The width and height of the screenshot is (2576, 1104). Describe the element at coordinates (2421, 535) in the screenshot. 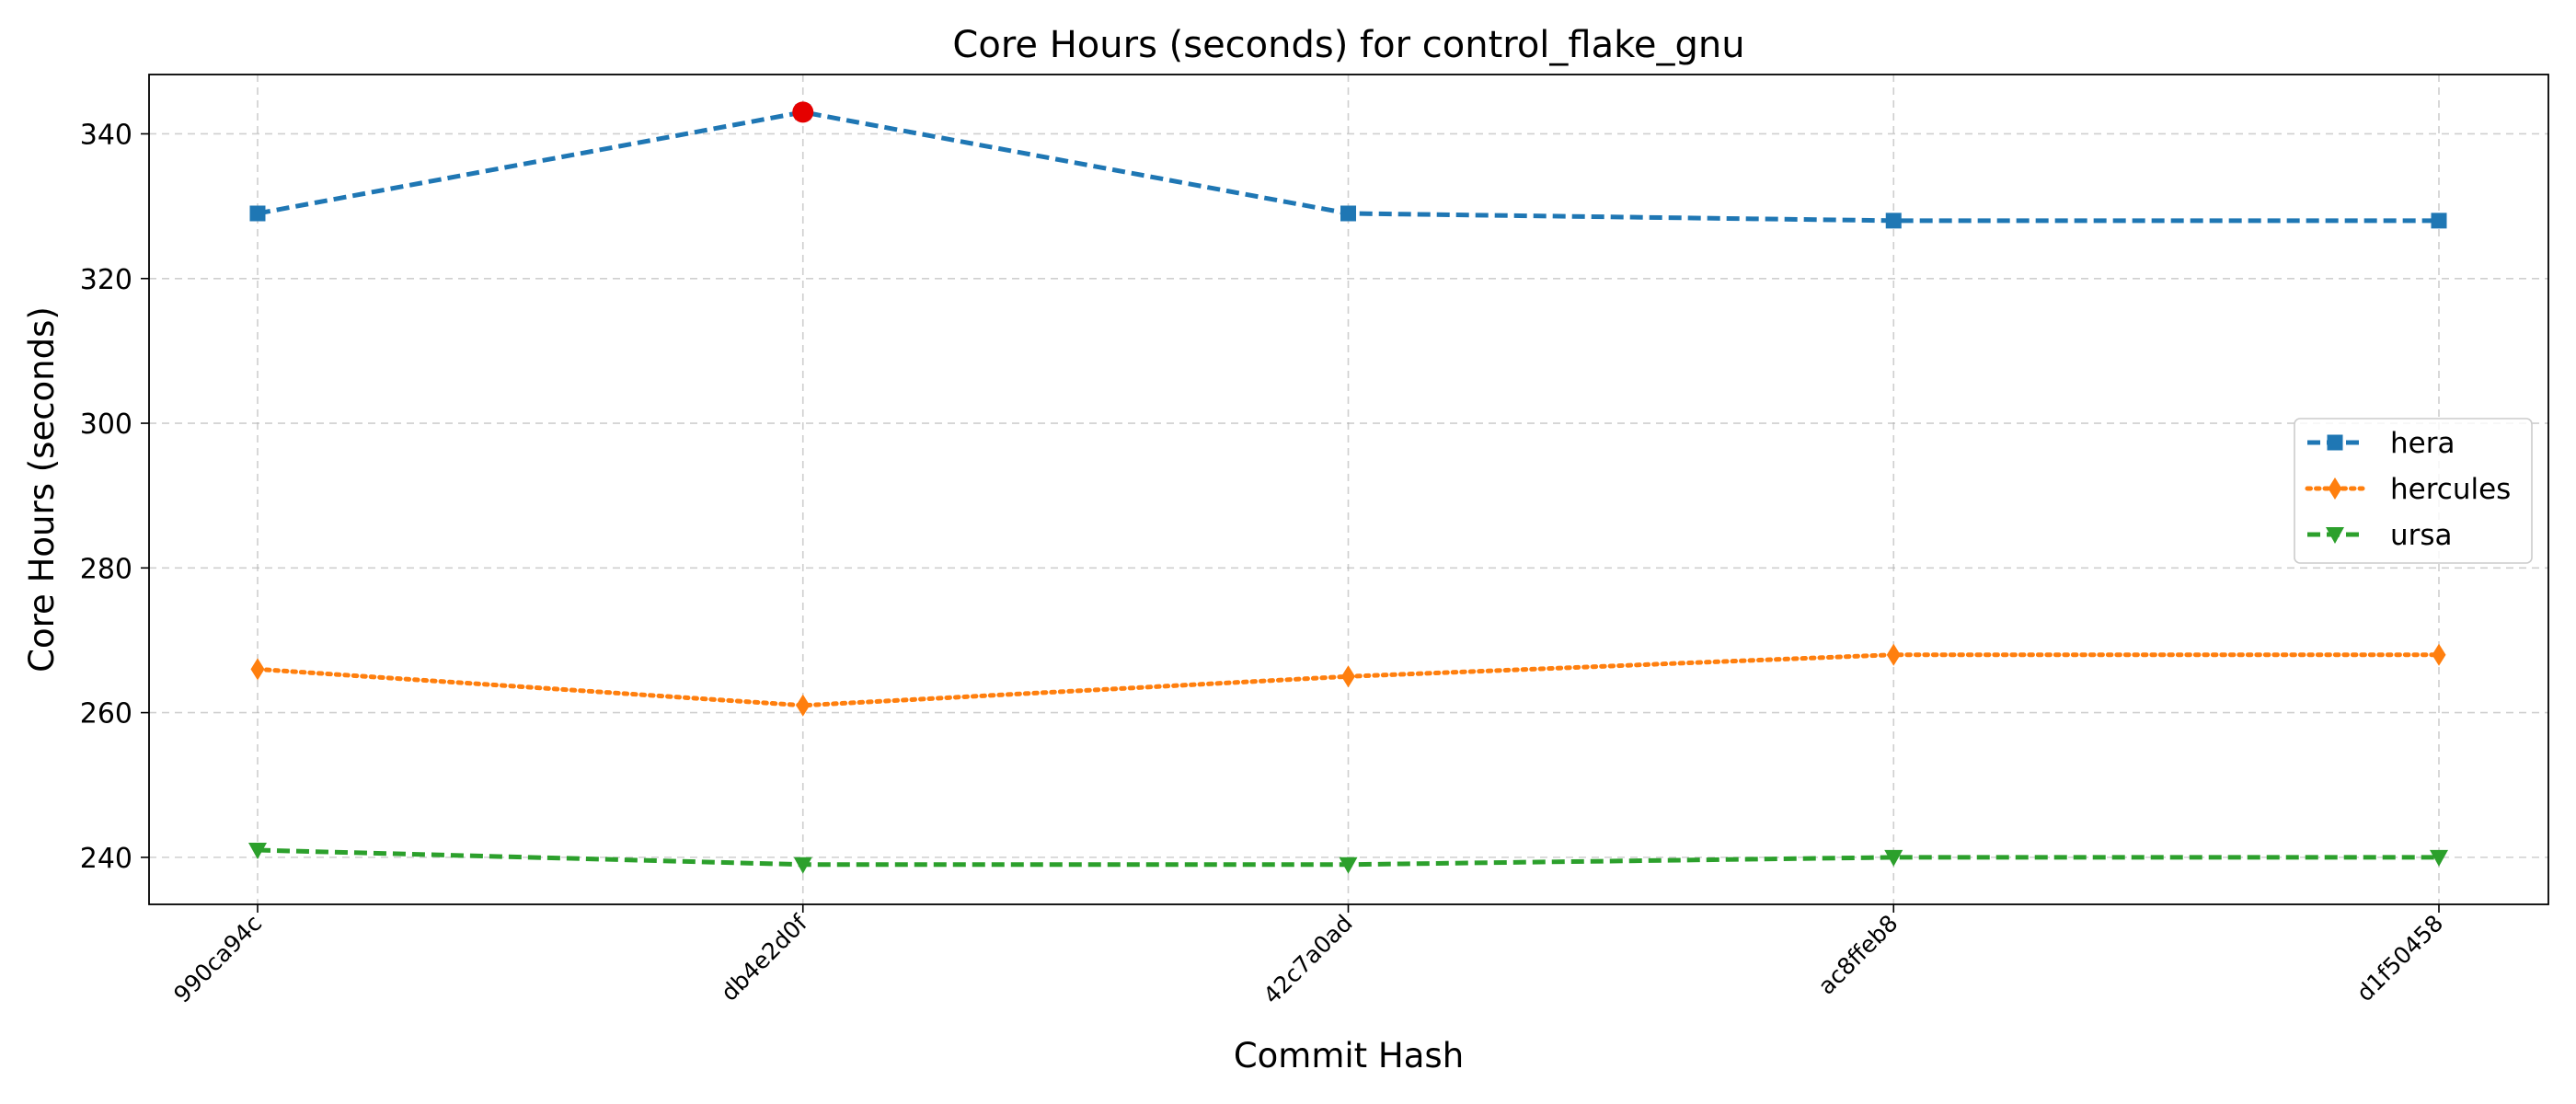

I see `legend-label: ursa` at that location.